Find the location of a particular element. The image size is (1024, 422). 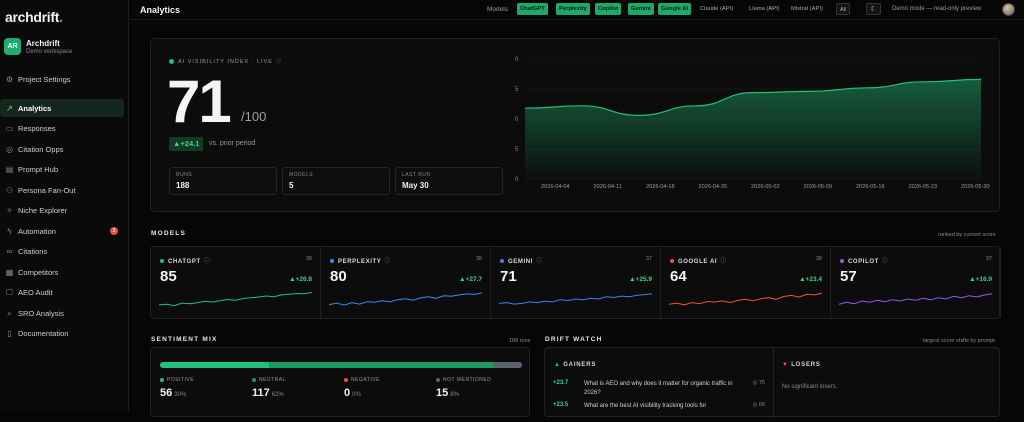

app-logo: archdrift. is located at coordinates (34, 17).